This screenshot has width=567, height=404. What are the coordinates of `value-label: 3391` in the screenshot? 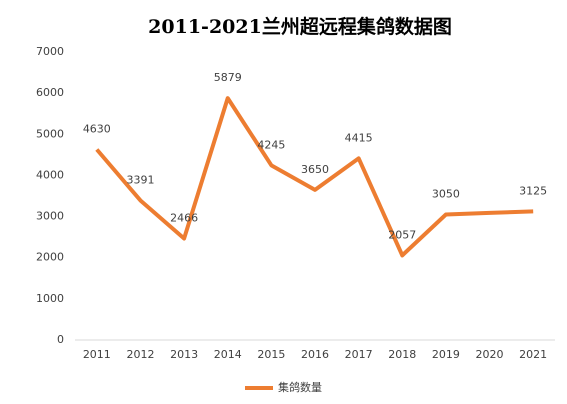 It's located at (140, 179).